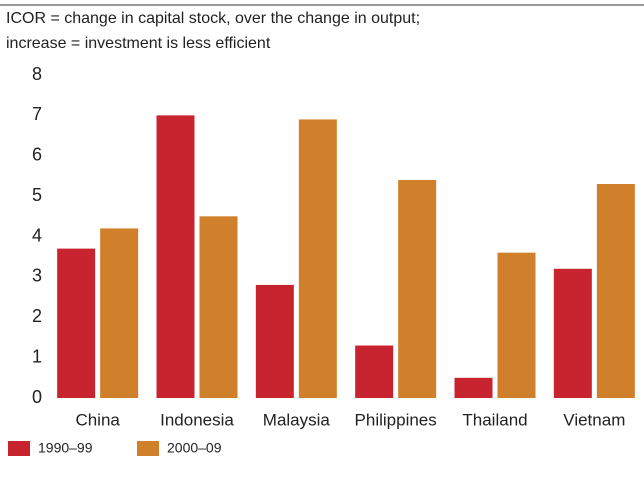 This screenshot has height=487, width=644. I want to click on y-tick-label: 1, so click(37, 356).